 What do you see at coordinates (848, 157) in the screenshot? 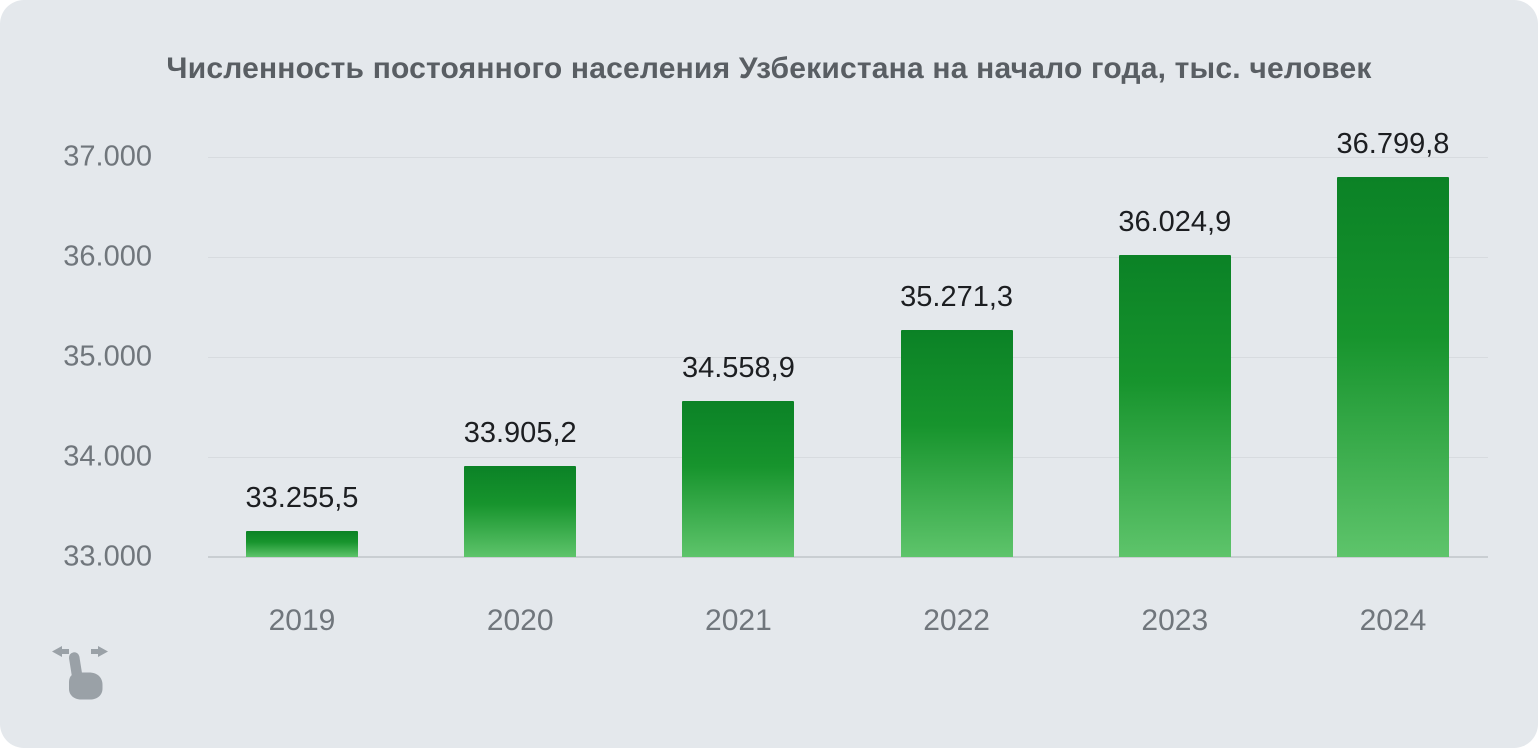
I see `gridline-37.000` at bounding box center [848, 157].